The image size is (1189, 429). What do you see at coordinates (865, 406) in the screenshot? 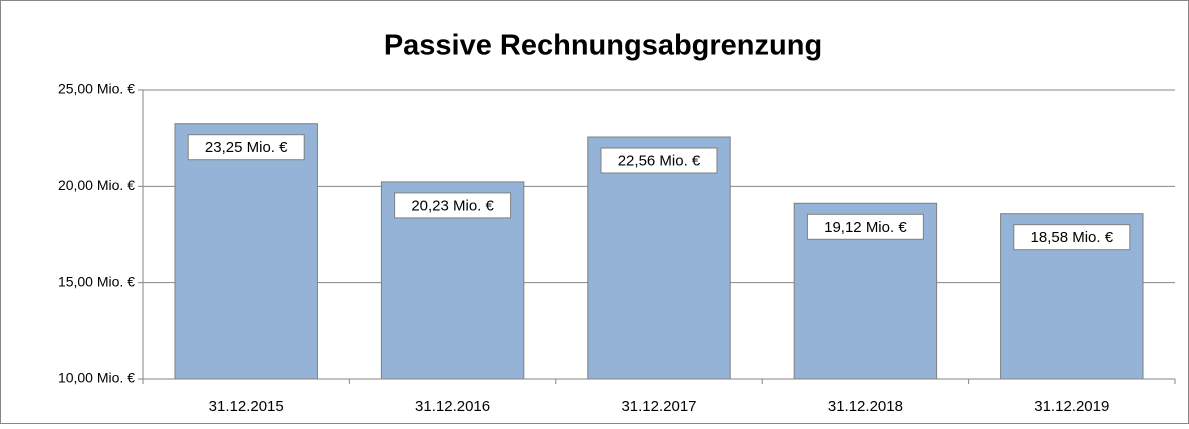
I see `x-tick-label: 31.12.2018` at bounding box center [865, 406].